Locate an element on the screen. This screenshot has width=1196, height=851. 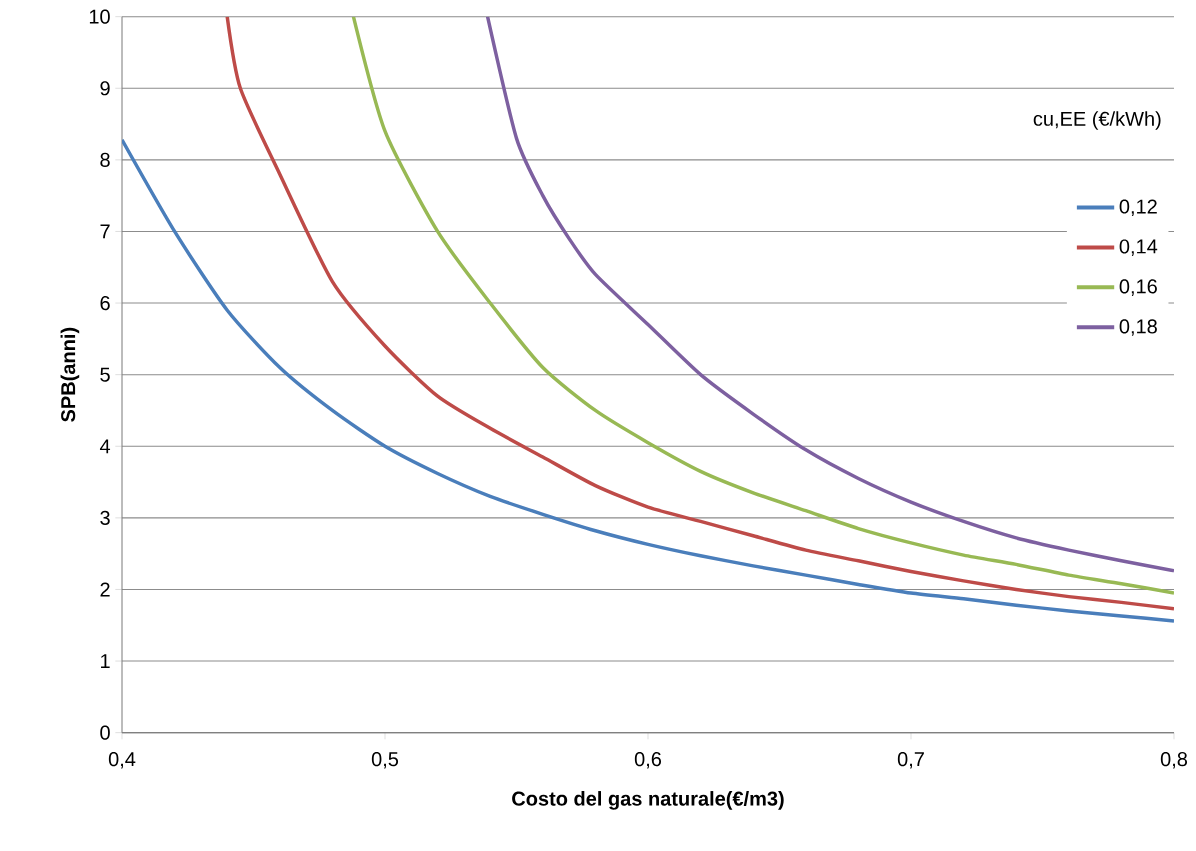
y-tick-label: 6 is located at coordinates (105, 303).